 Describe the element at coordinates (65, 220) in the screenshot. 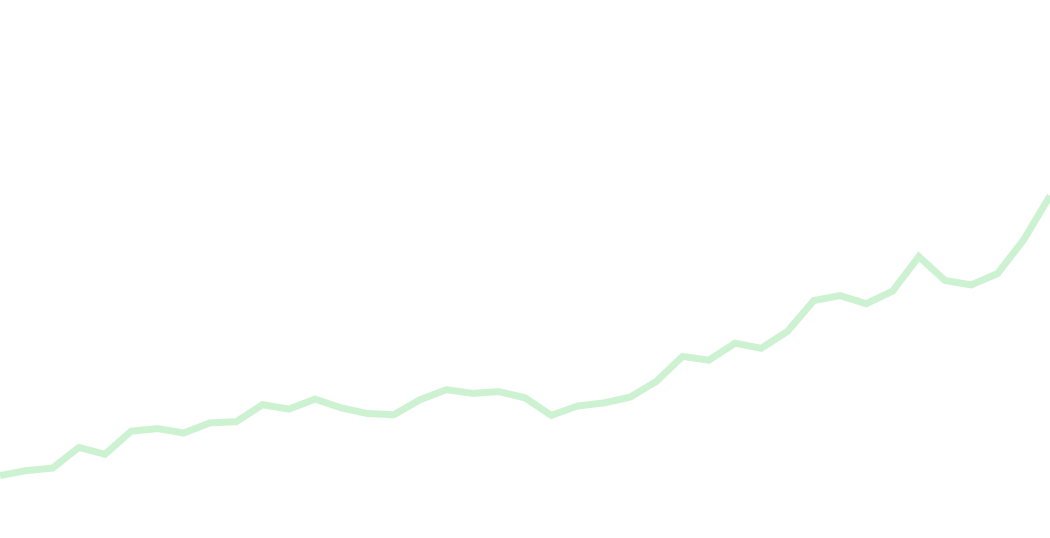

I see `gridlines` at that location.